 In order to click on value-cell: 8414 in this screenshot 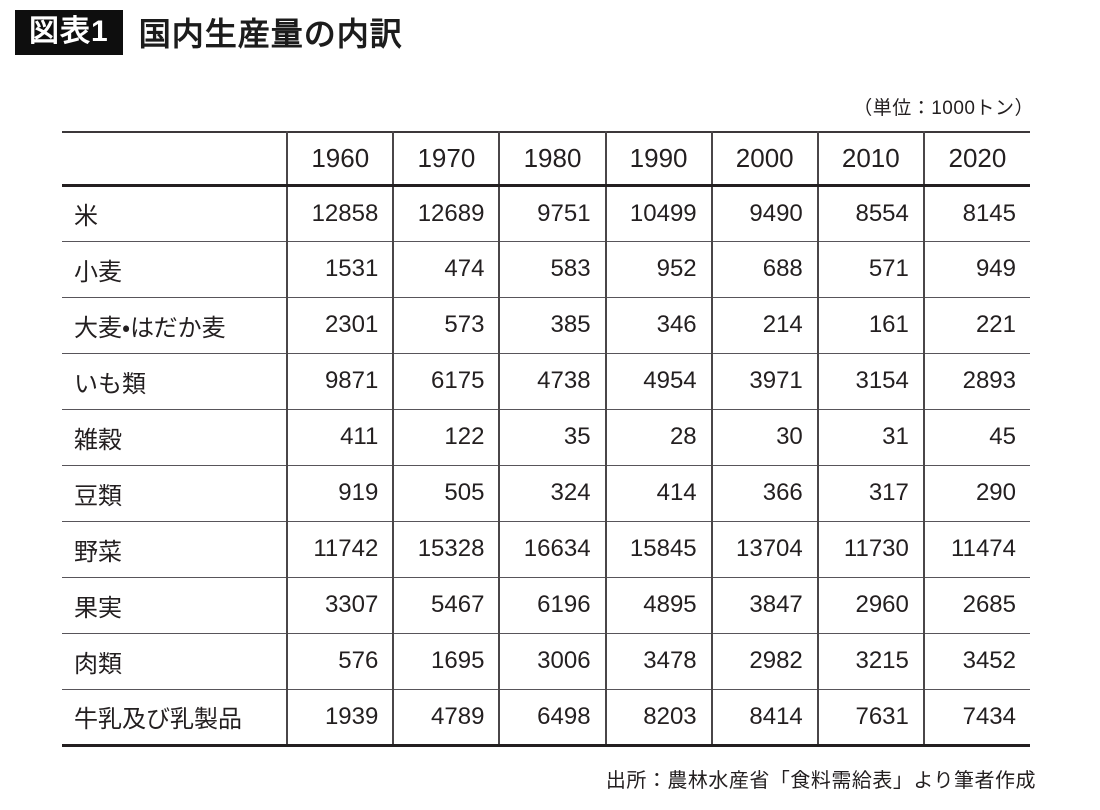, I will do `click(764, 717)`.